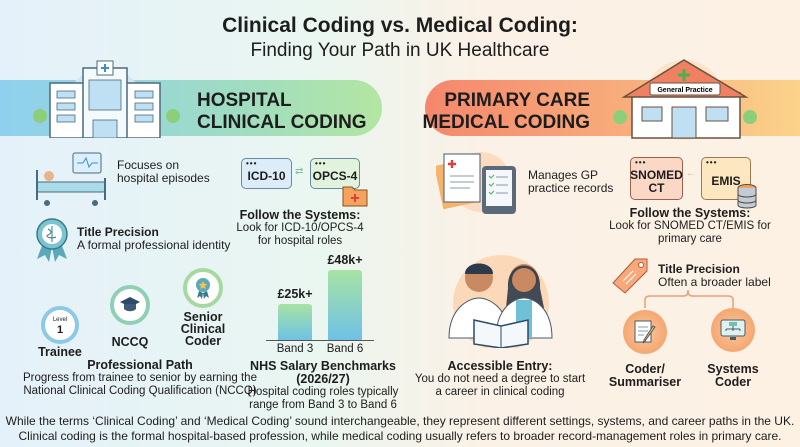  I want to click on graduation-cap-icon, so click(130, 305).